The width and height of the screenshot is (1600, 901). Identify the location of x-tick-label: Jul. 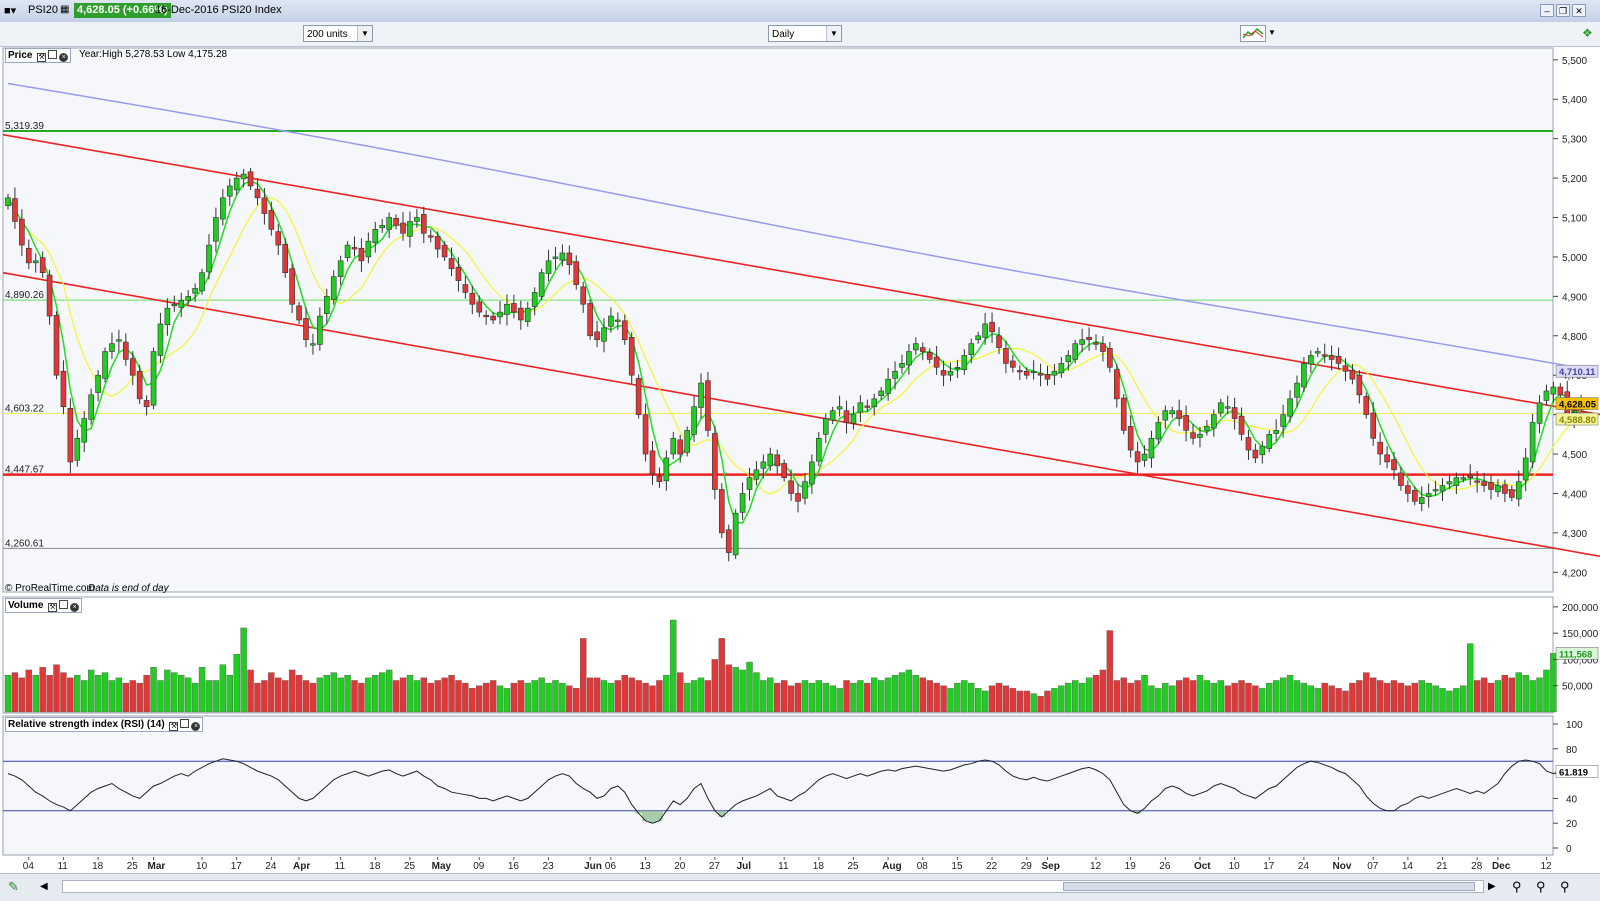
(744, 866).